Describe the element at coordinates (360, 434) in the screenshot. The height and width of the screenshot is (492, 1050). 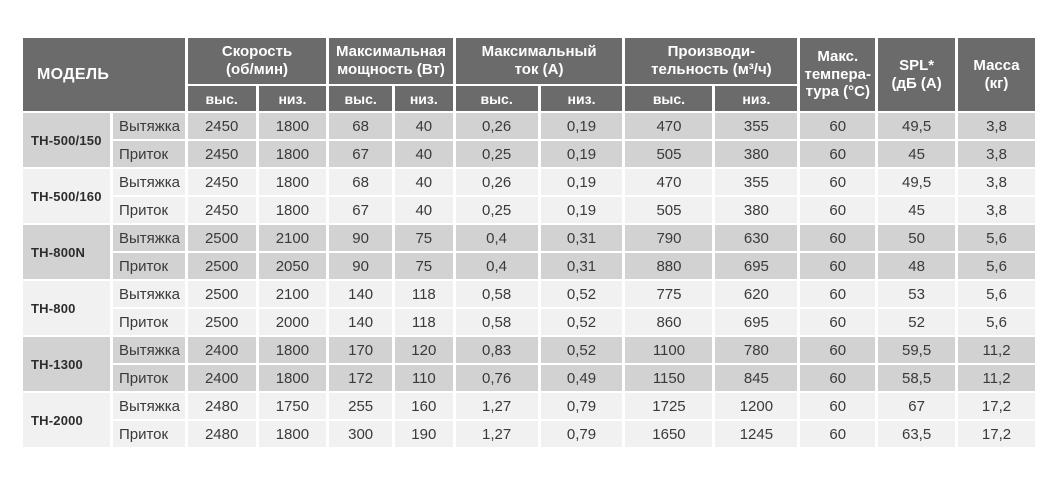
I see `value-cell: 300` at that location.